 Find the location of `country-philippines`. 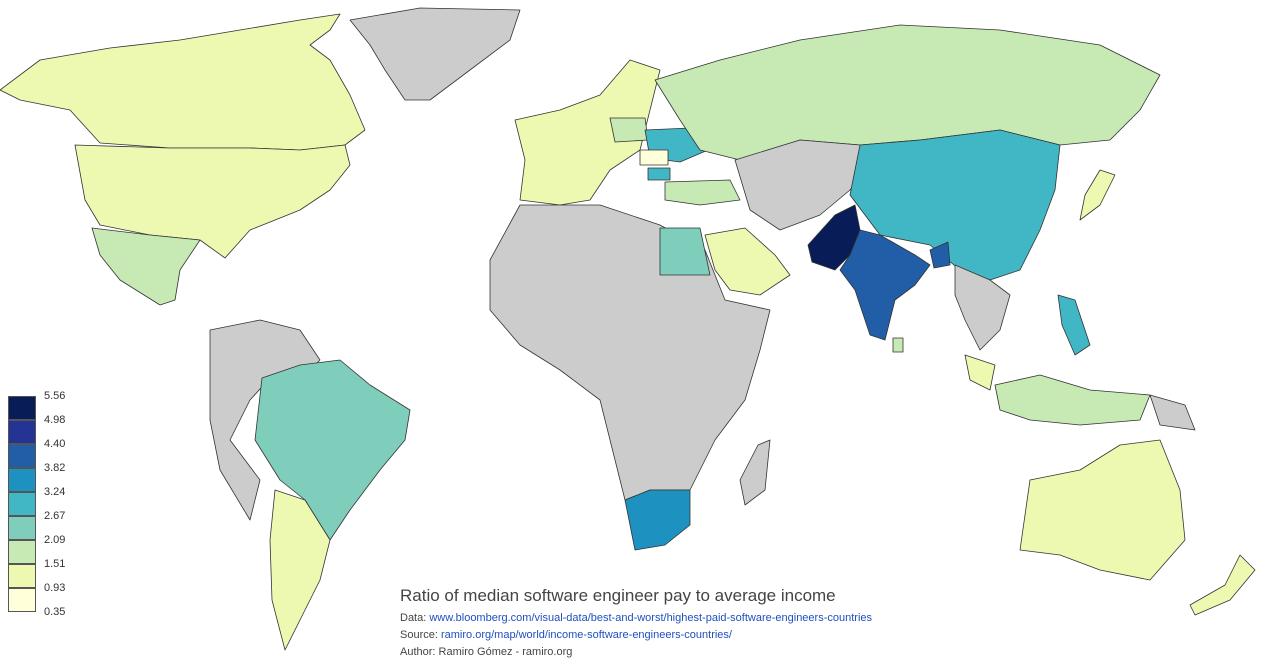

country-philippines is located at coordinates (1074, 325).